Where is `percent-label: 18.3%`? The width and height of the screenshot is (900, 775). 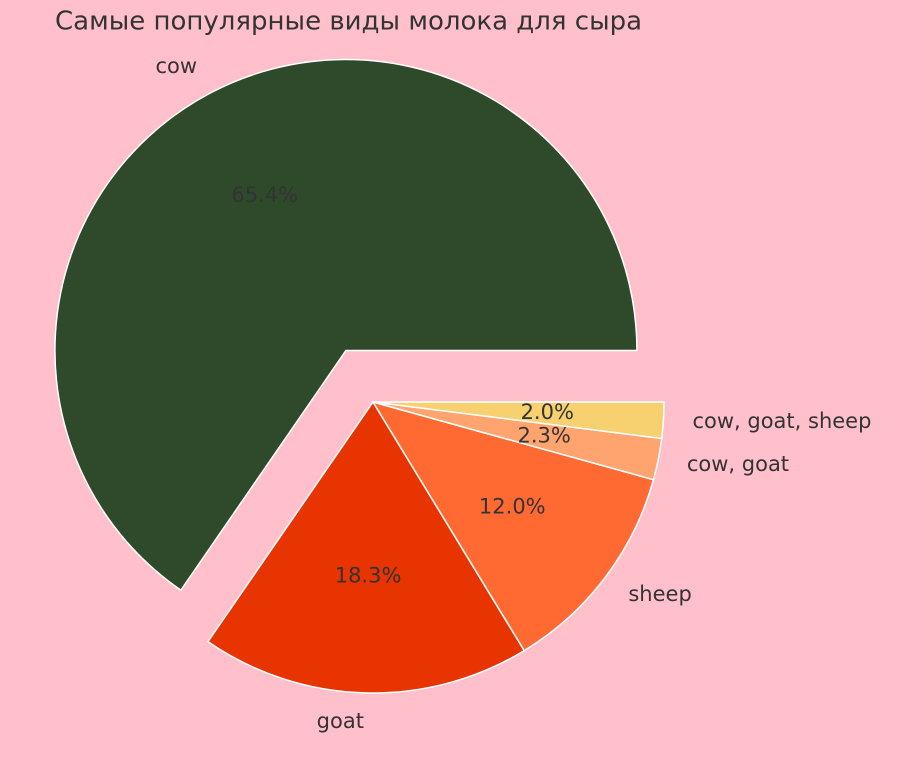
percent-label: 18.3% is located at coordinates (368, 576).